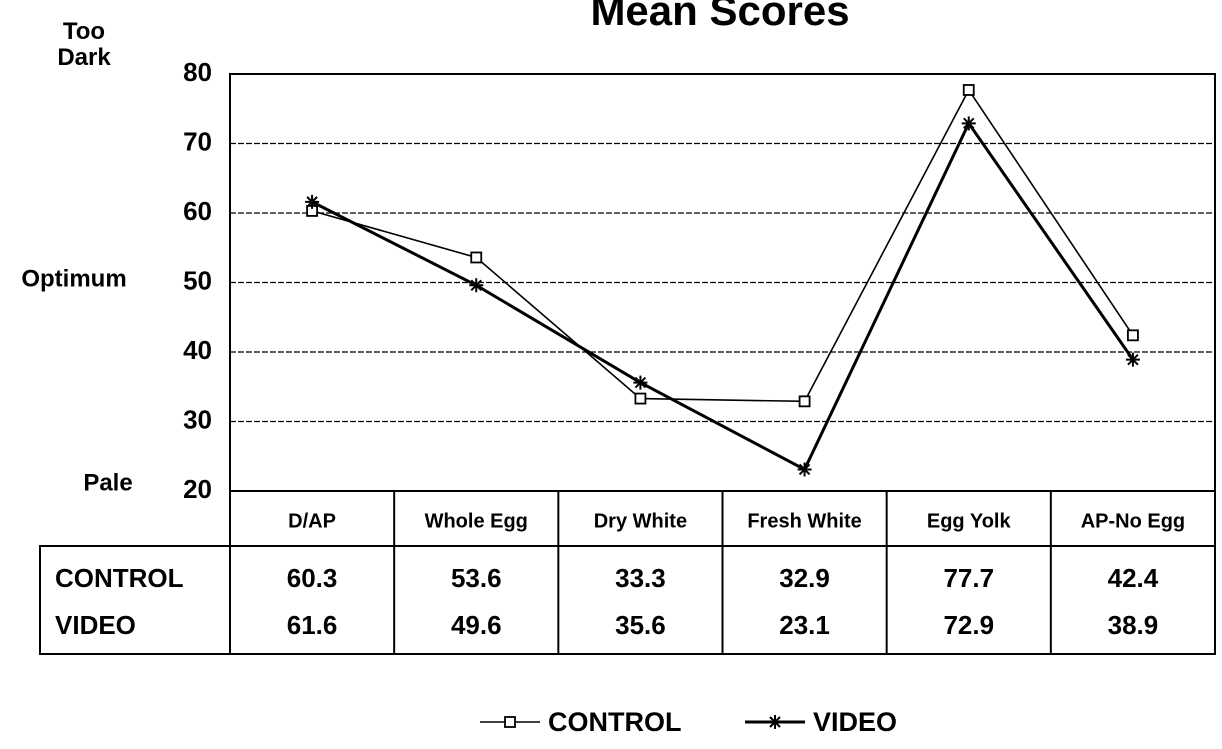  Describe the element at coordinates (804, 578) in the screenshot. I see `table-value: 32.9` at that location.